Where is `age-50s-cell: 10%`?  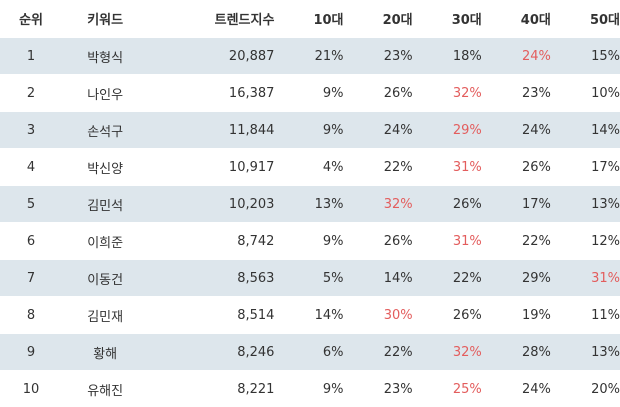 age-50s-cell: 10% is located at coordinates (585, 93).